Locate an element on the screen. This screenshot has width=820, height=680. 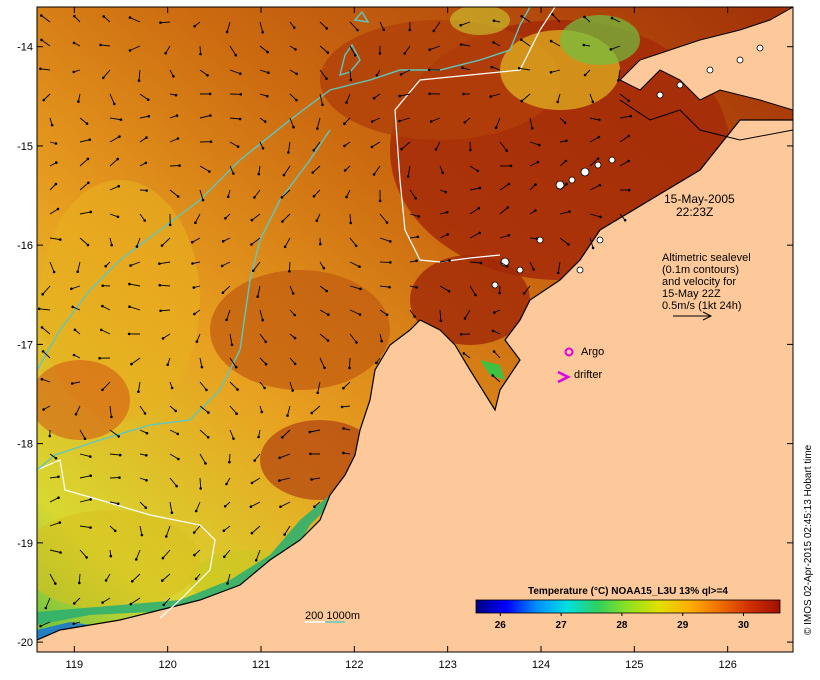
lon-tick-label: 123 is located at coordinates (447, 665).